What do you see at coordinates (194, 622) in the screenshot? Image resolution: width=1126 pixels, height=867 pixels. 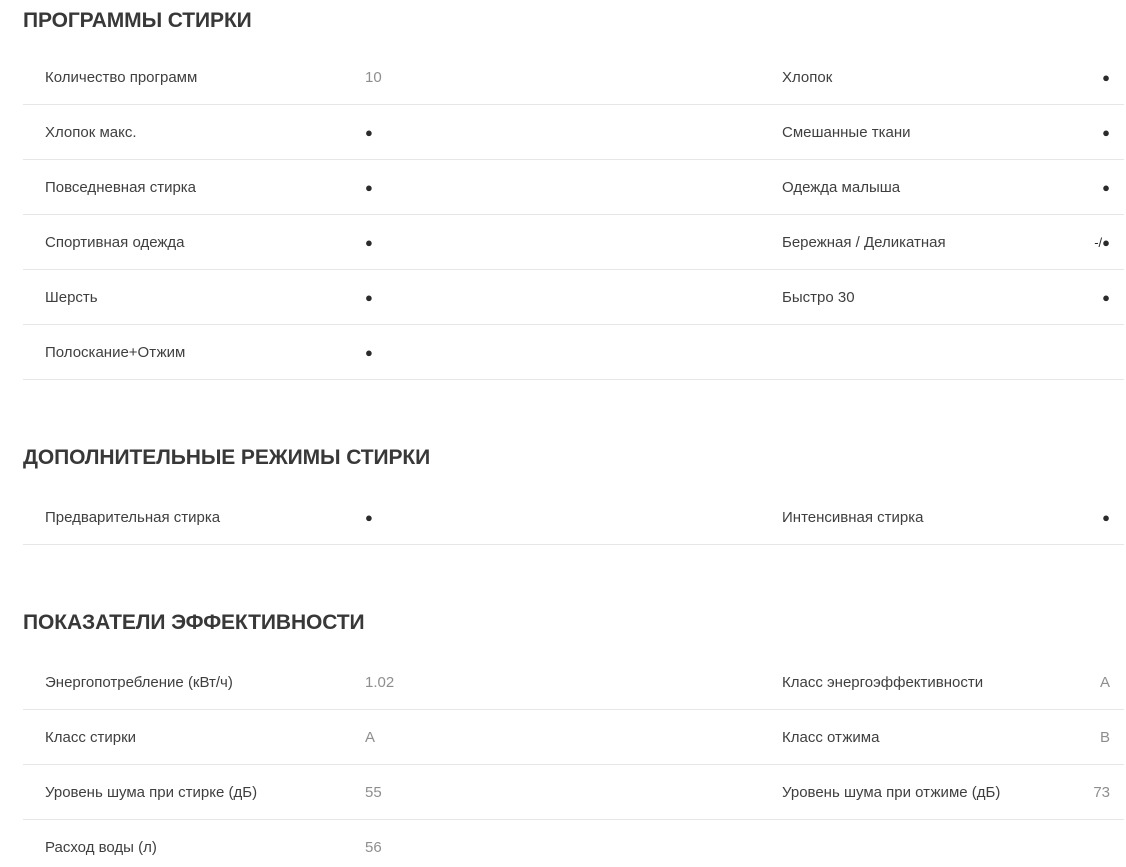 I see `section-title: ПОКАЗАТЕЛИ ЭФФЕКТИВНОСТИ` at bounding box center [194, 622].